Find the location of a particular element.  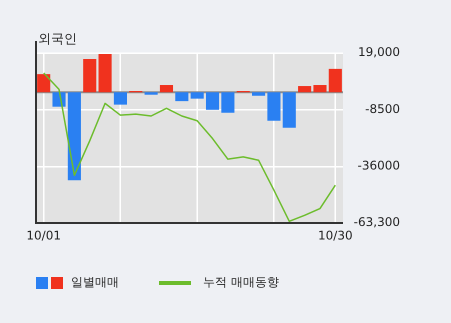

y-tick-label: -8500 is located at coordinates (382, 109).